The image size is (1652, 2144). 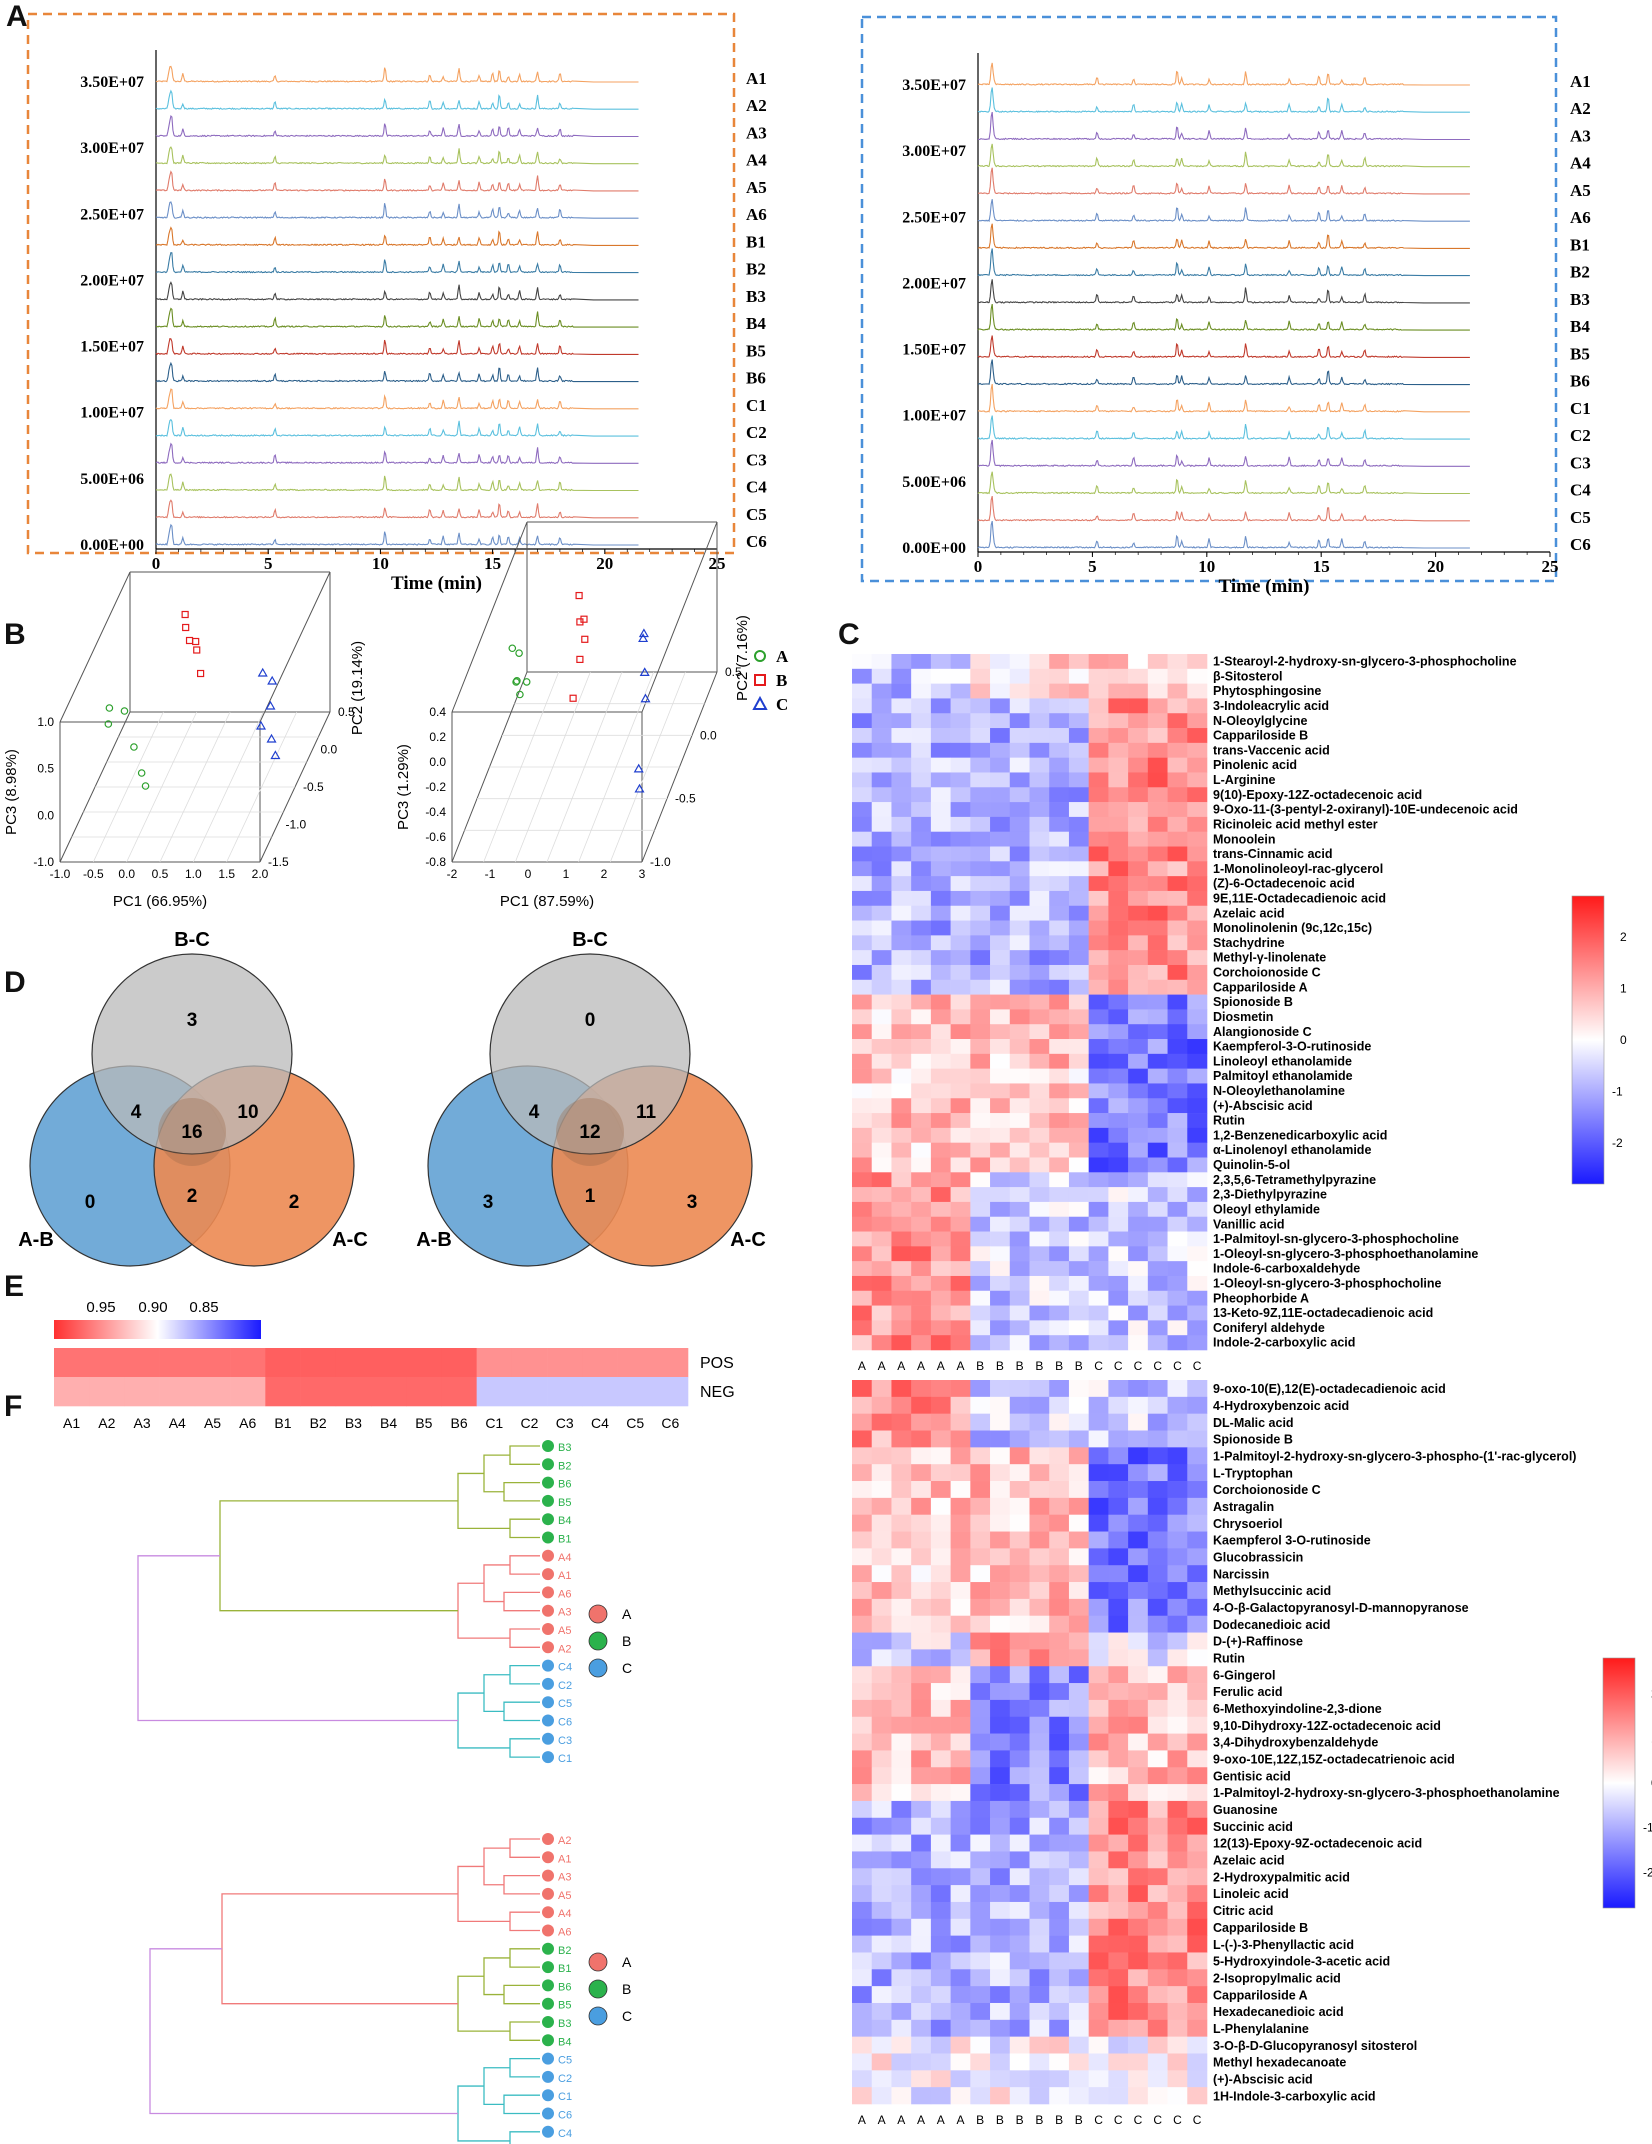 I want to click on x-tick-label: 0.0, so click(x=126, y=874).